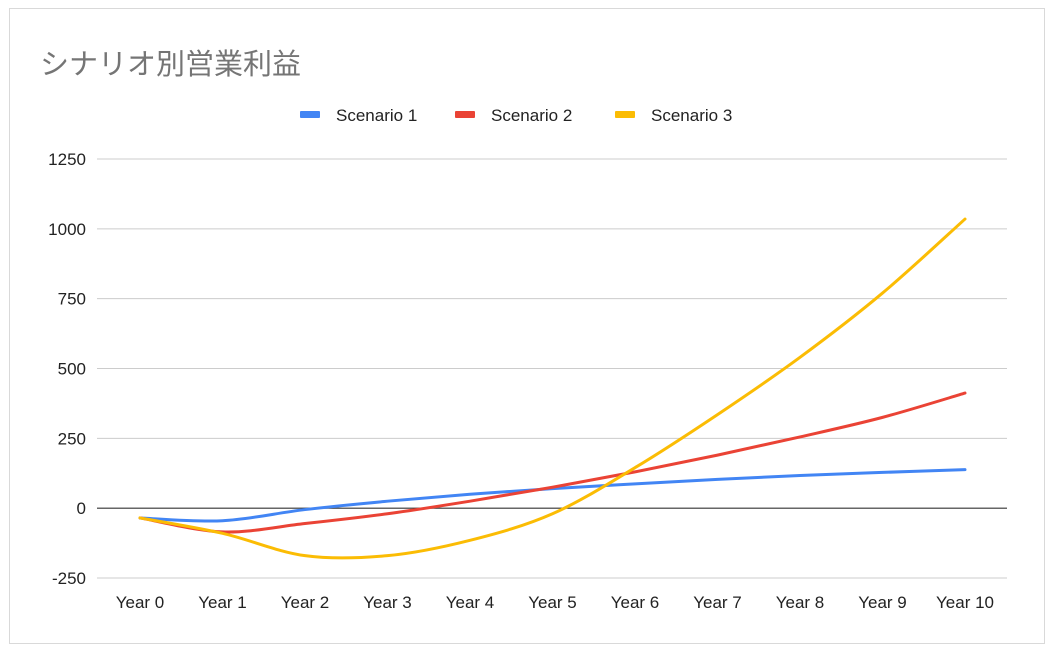  I want to click on legend: Scenario 1 Scenario 2 Scenario 3, so click(516, 115).